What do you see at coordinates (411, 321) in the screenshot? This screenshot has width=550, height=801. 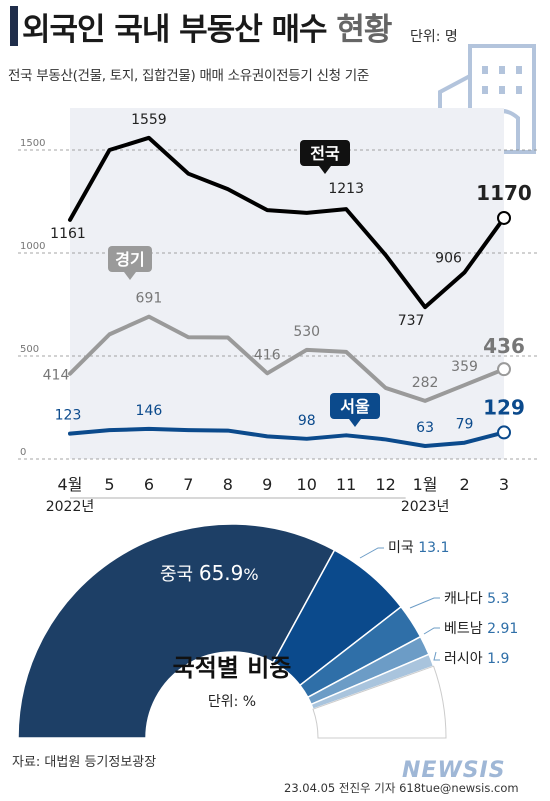 I see `data-label: 737` at bounding box center [411, 321].